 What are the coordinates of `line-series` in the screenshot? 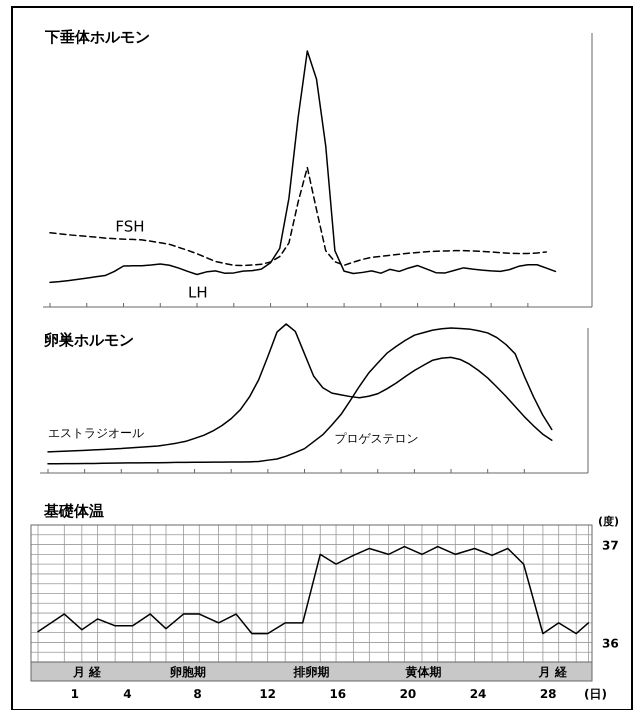 It's located at (313, 590).